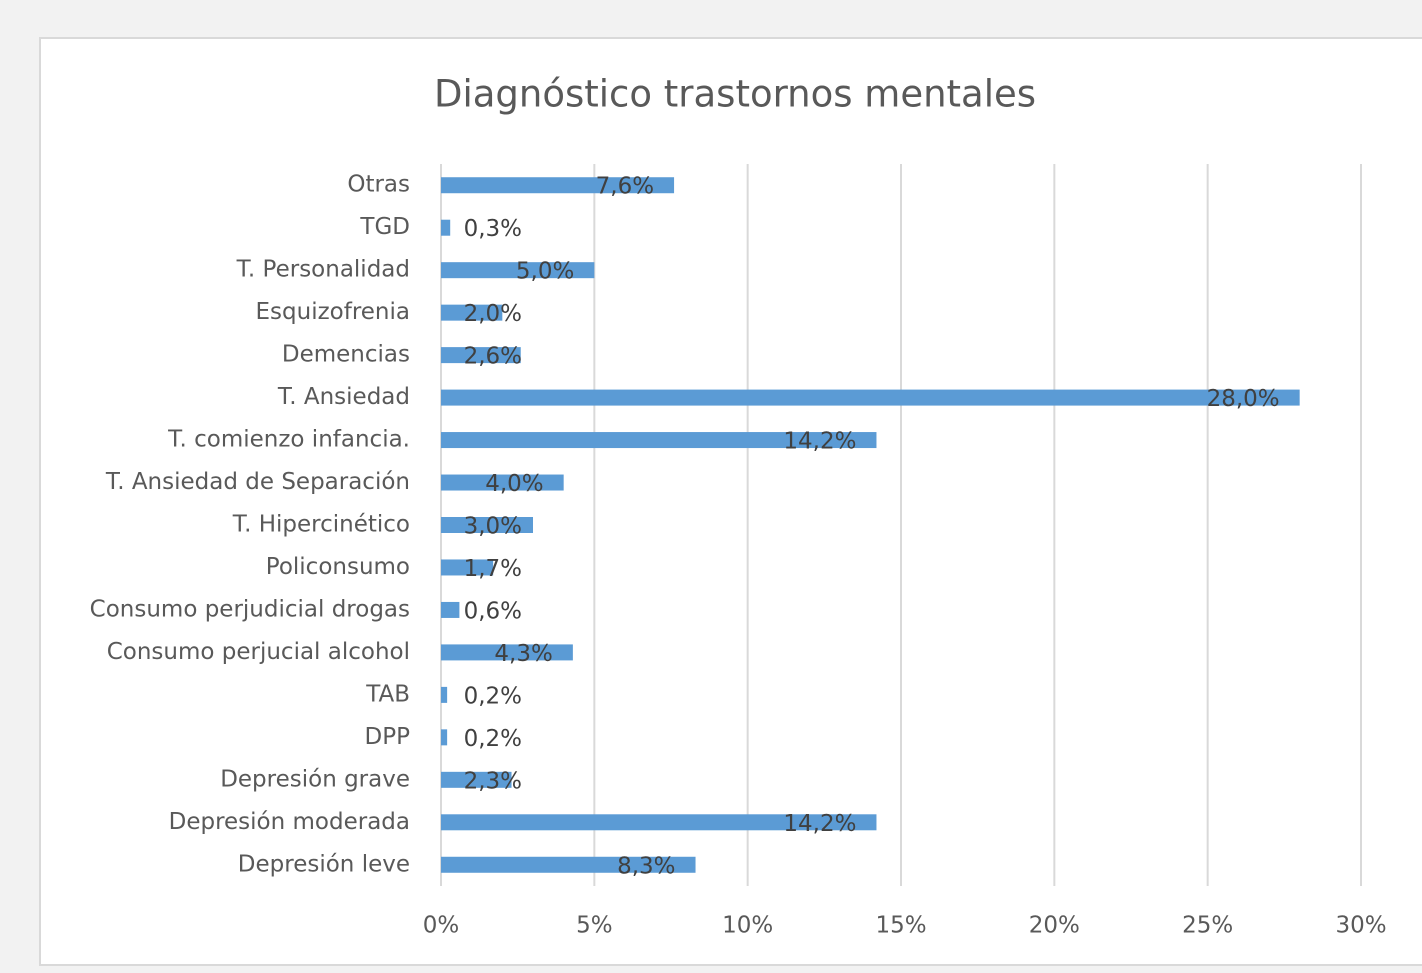 This screenshot has width=1422, height=973. I want to click on data-label: 2,0%, so click(493, 314).